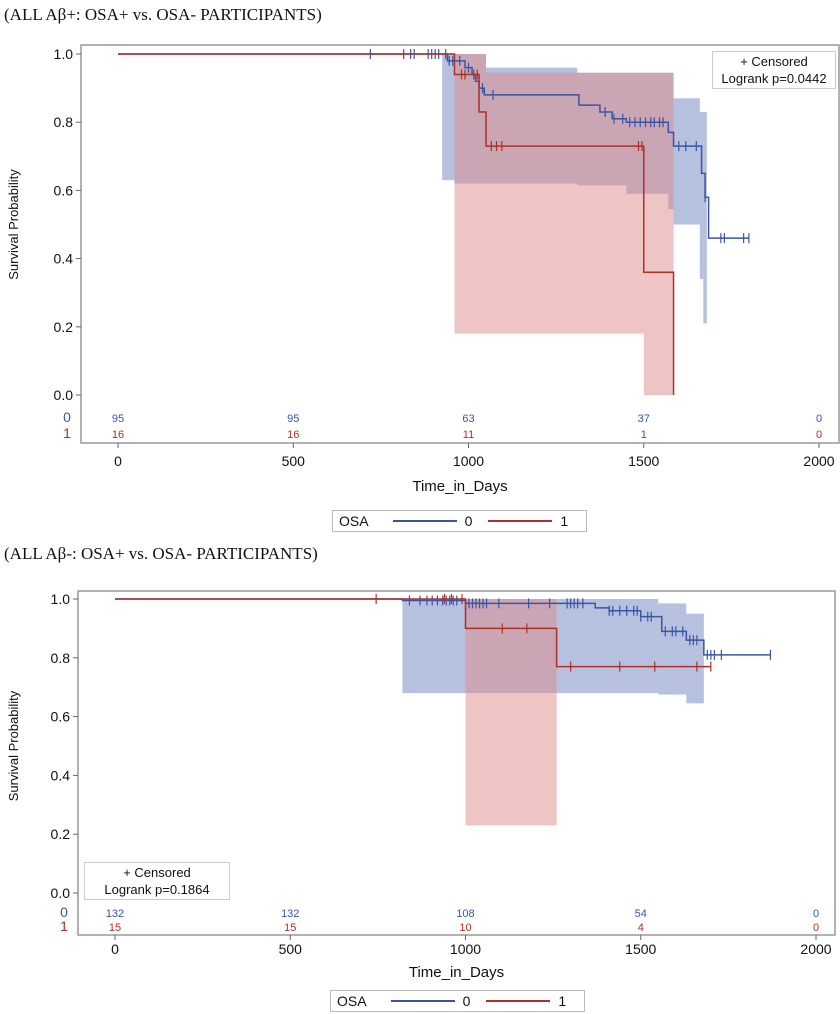  What do you see at coordinates (459, 521) in the screenshot?
I see `legend-1: OSA 0 1` at bounding box center [459, 521].